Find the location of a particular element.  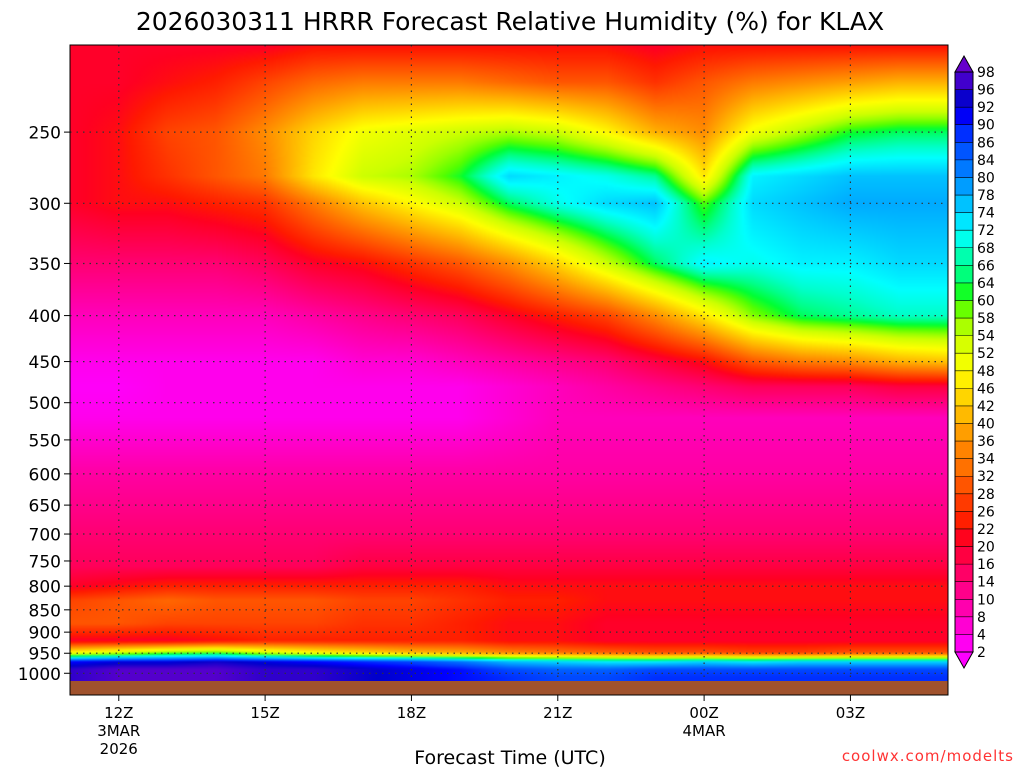

colorbar-label: 86 is located at coordinates (986, 143).